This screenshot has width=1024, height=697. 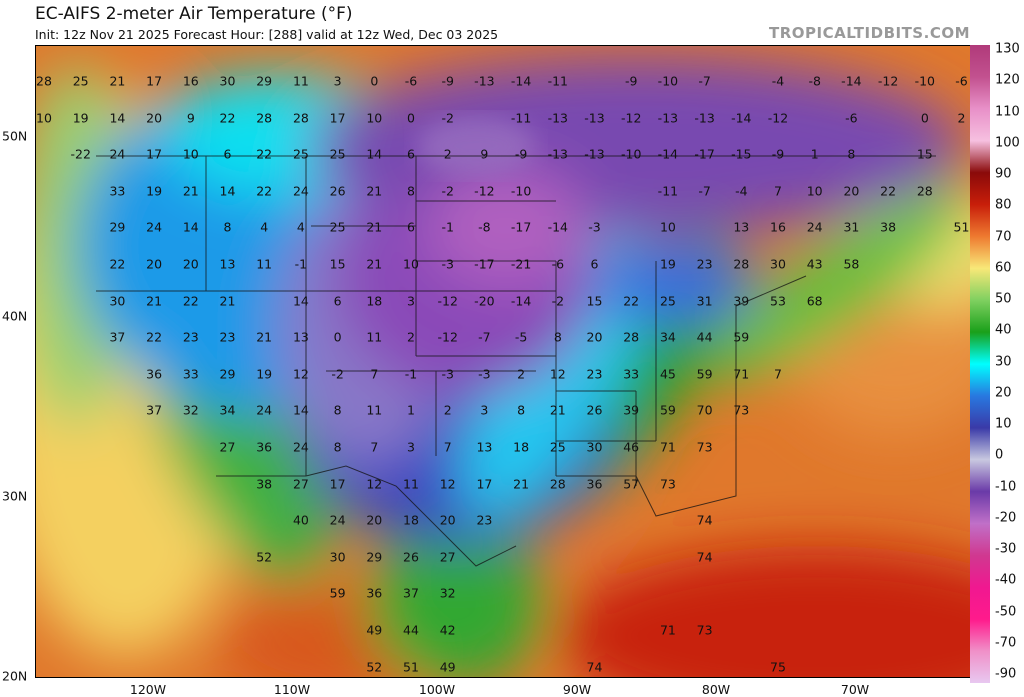 I want to click on temperature-label: 3, so click(x=337, y=81).